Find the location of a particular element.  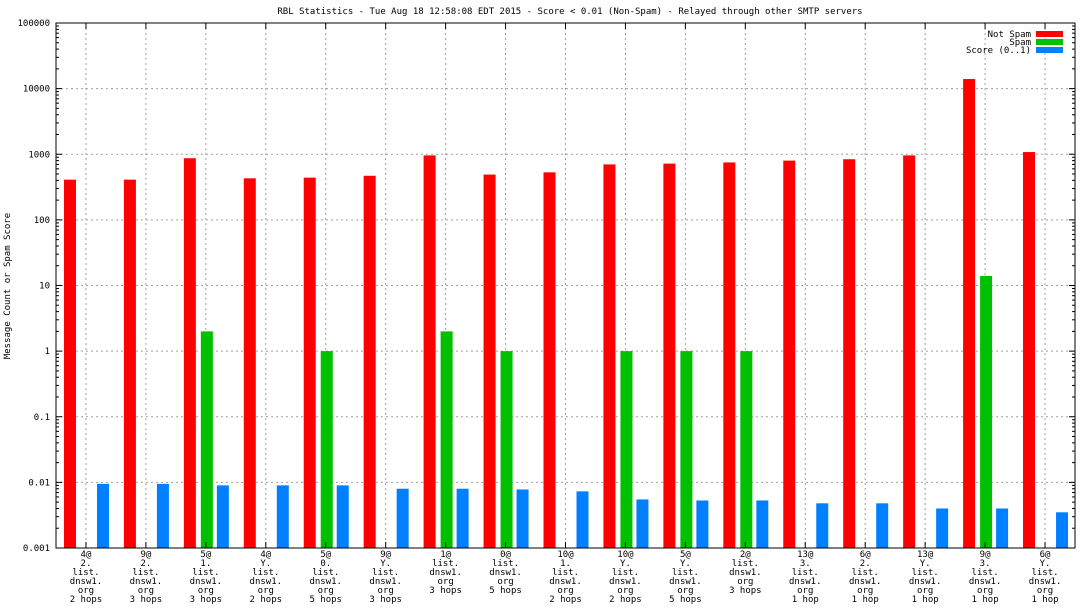

x-tick-label: 9@ 3. list. dnsw1. org 1 hop is located at coordinates (985, 577).